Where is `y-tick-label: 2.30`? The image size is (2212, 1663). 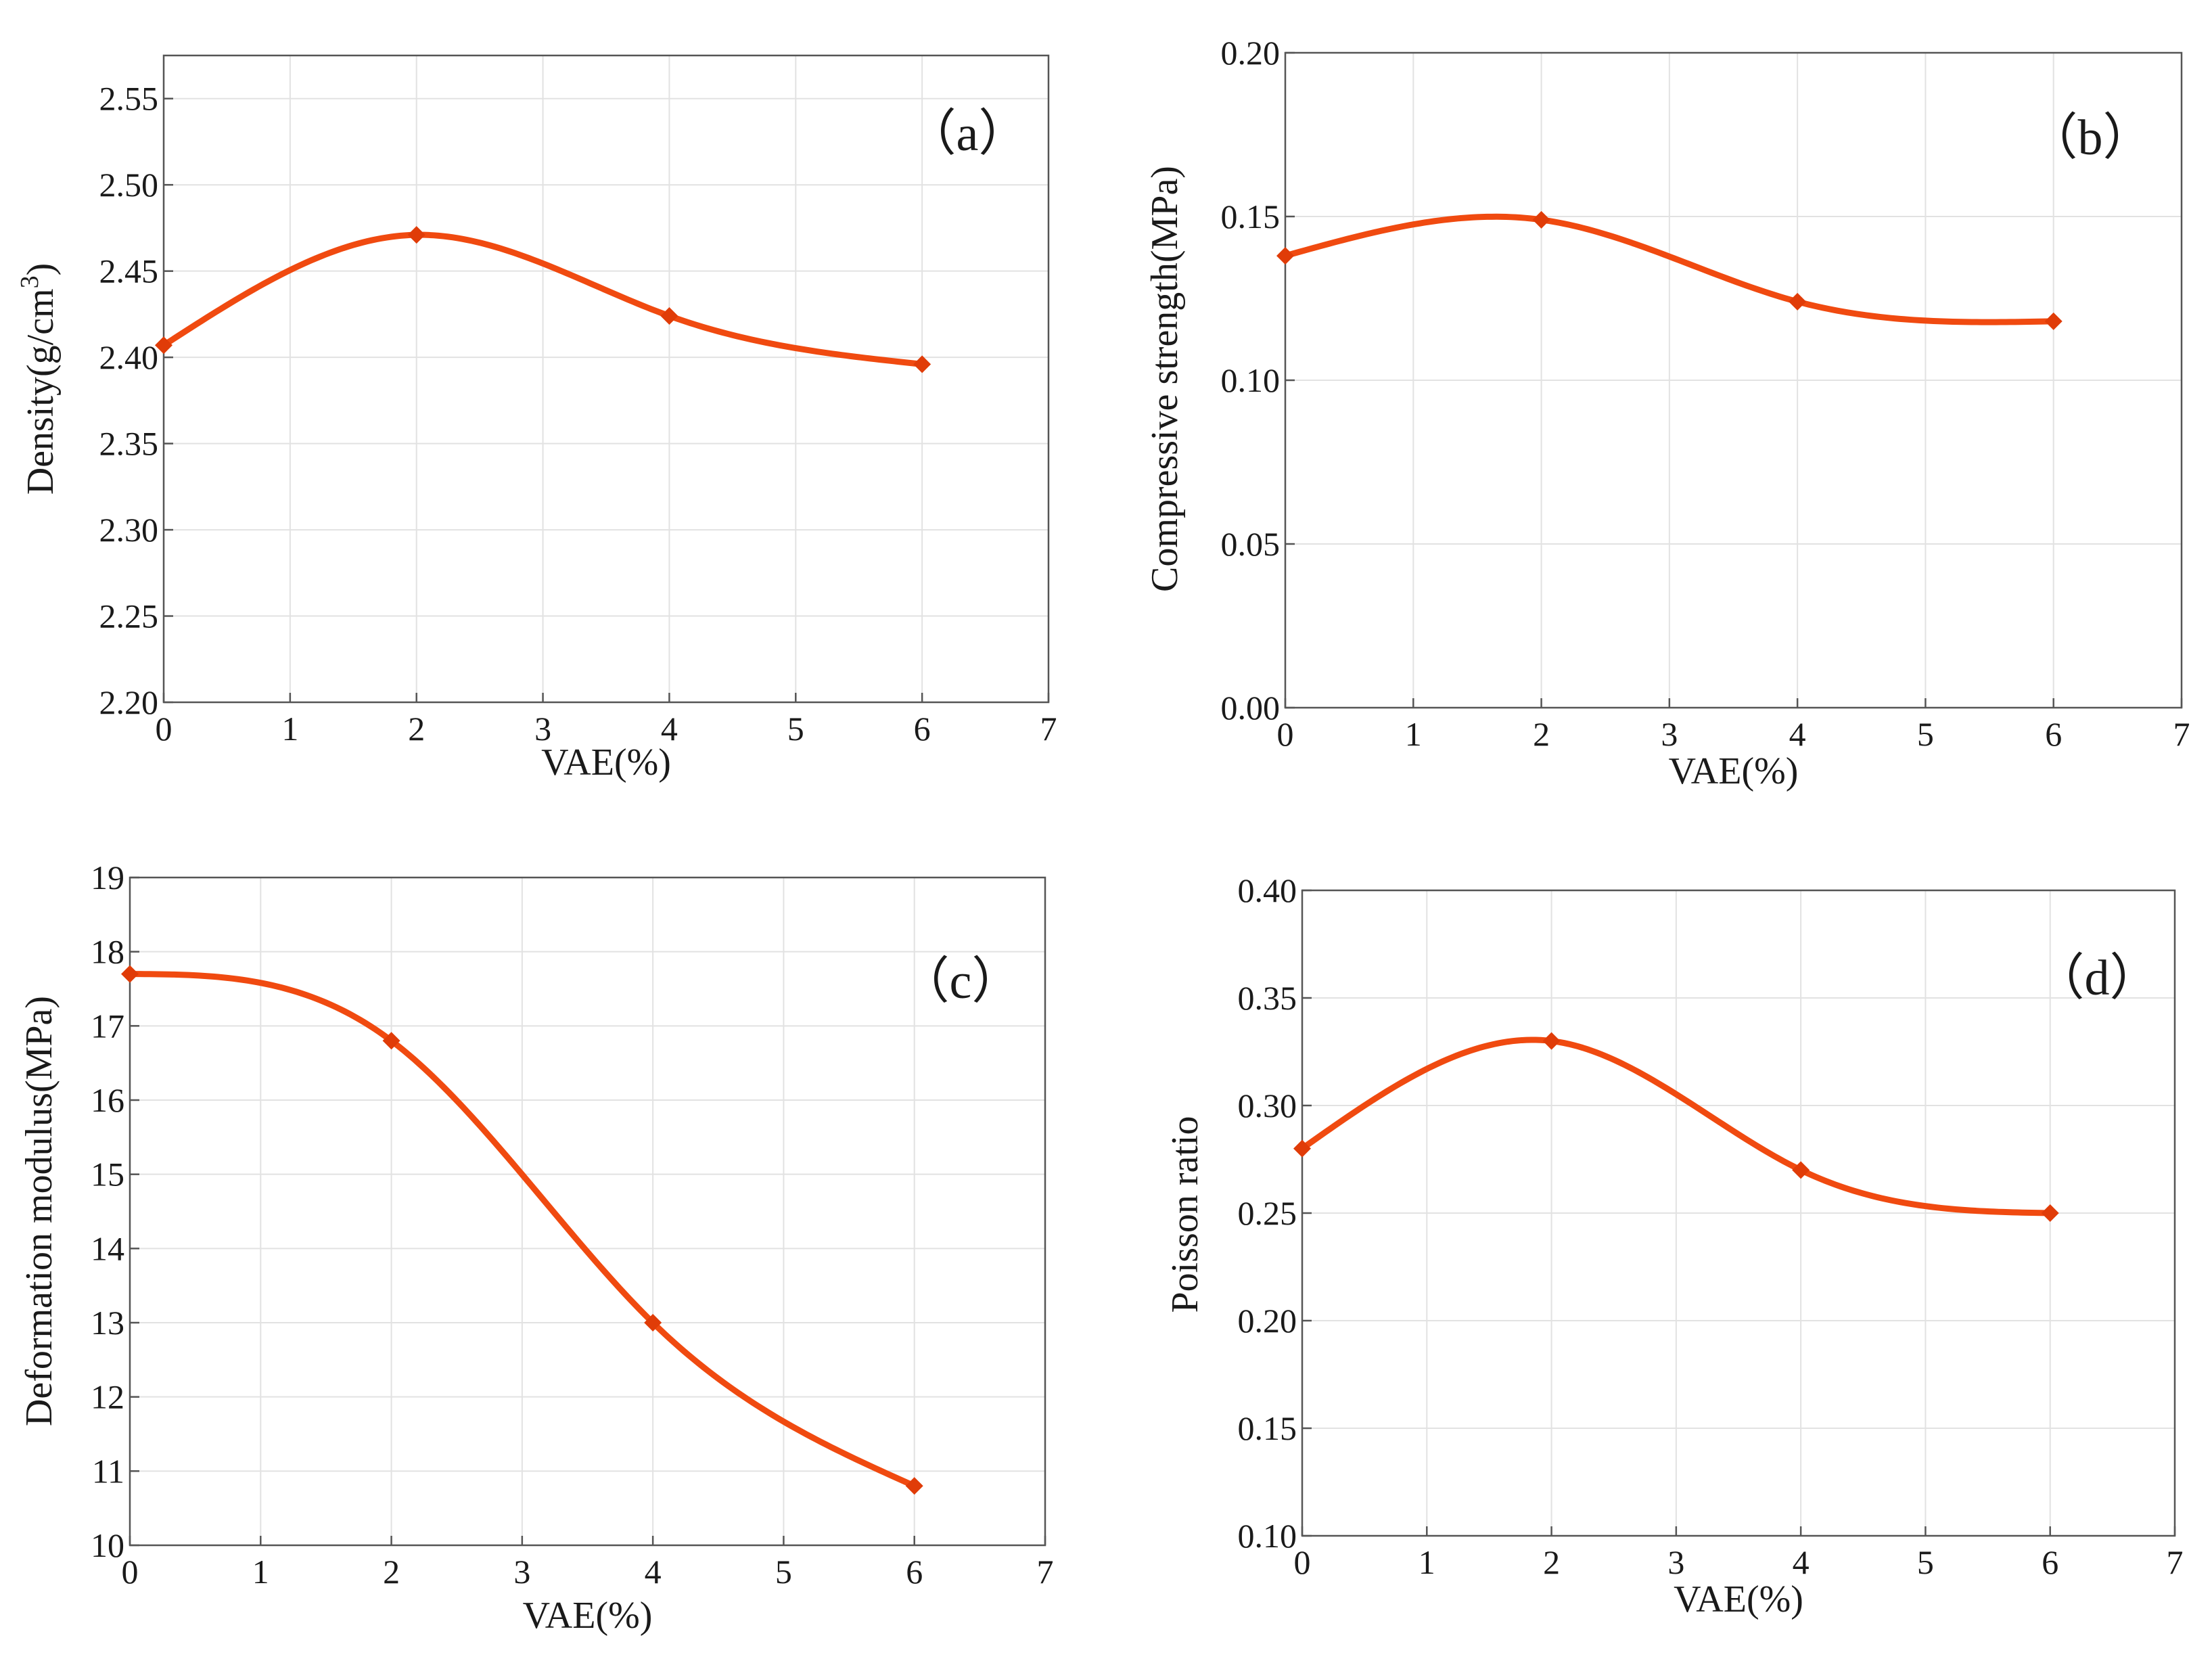
y-tick-label: 2.30 is located at coordinates (129, 530).